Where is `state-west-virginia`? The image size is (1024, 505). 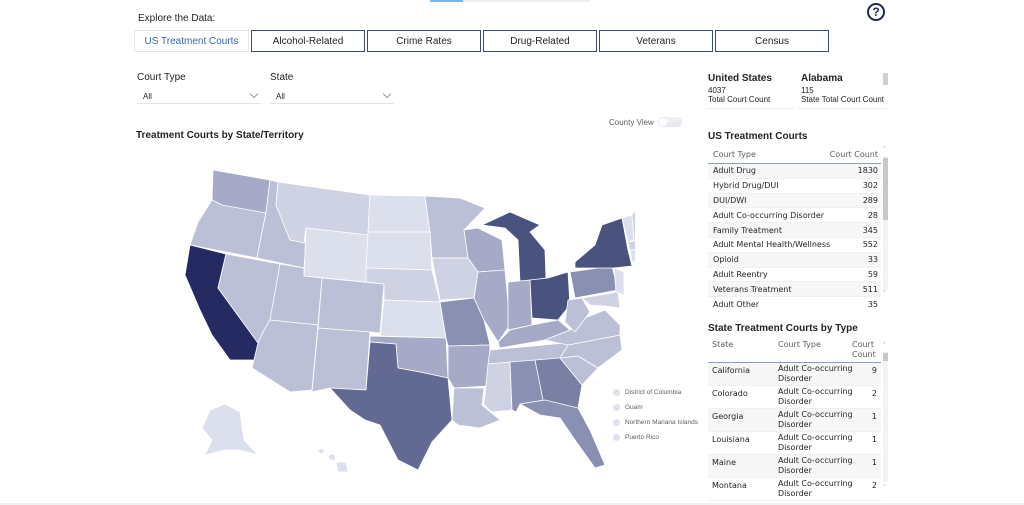
state-west-virginia is located at coordinates (577, 315).